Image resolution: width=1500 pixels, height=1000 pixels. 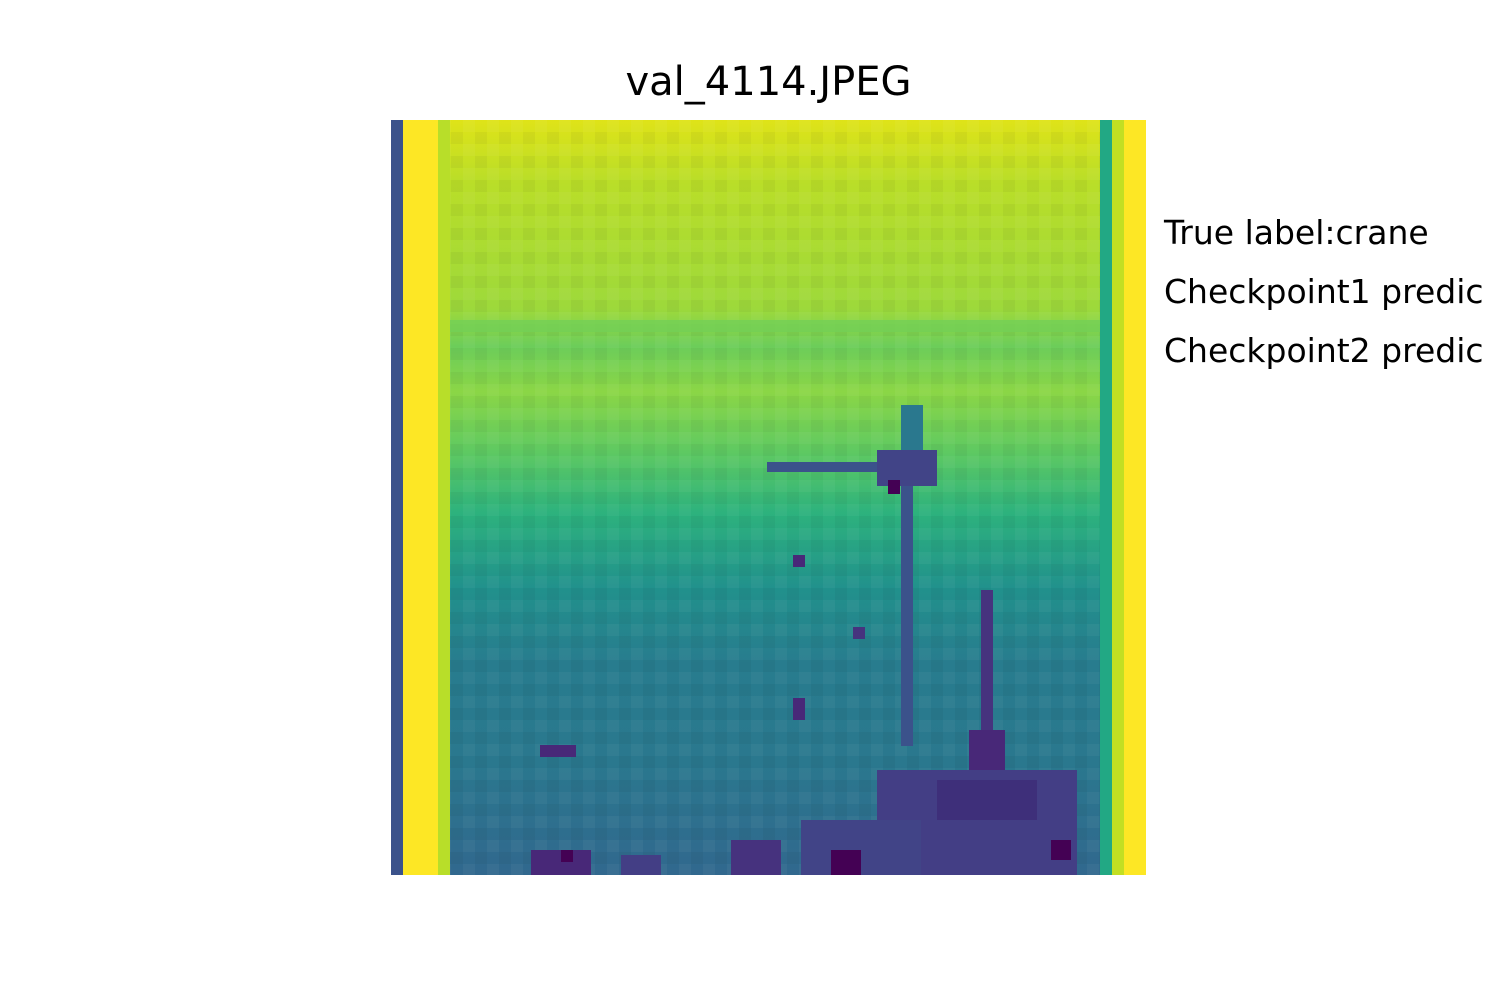 What do you see at coordinates (1296, 232) in the screenshot?
I see `true-label-text: True label:crane` at bounding box center [1296, 232].